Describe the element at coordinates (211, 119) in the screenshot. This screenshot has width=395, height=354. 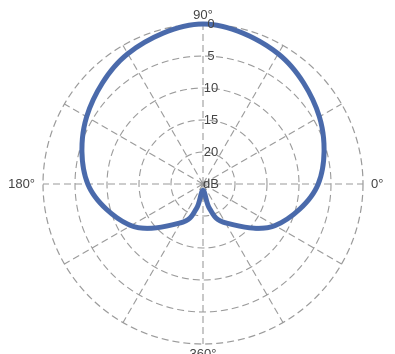
I see `radial-tick-label: 15` at that location.